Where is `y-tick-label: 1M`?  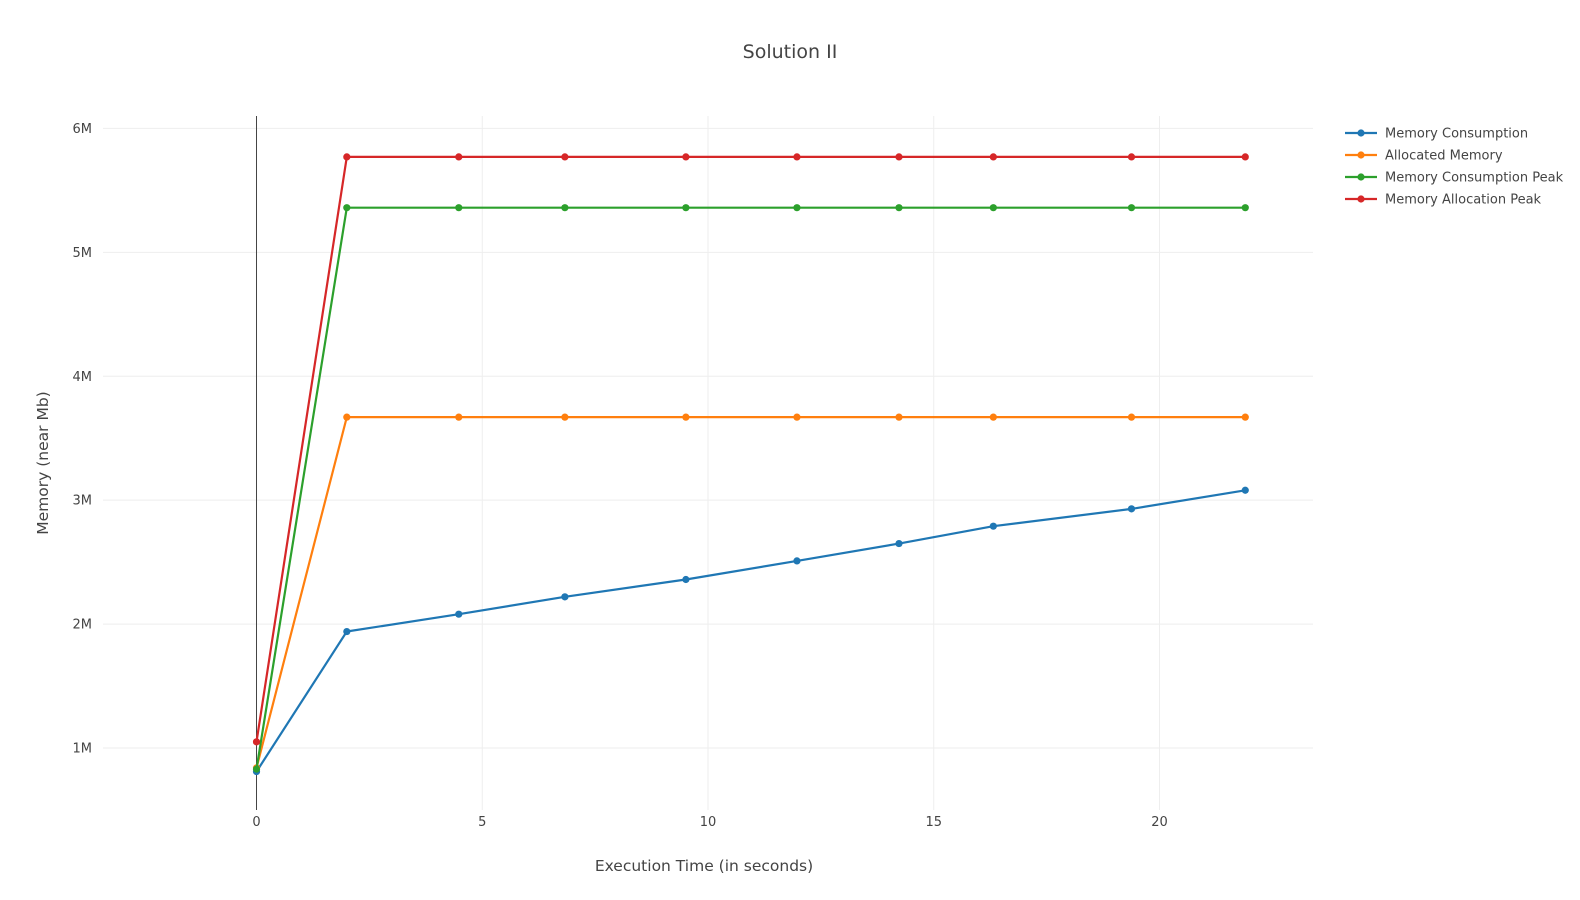 y-tick-label: 1M is located at coordinates (83, 749).